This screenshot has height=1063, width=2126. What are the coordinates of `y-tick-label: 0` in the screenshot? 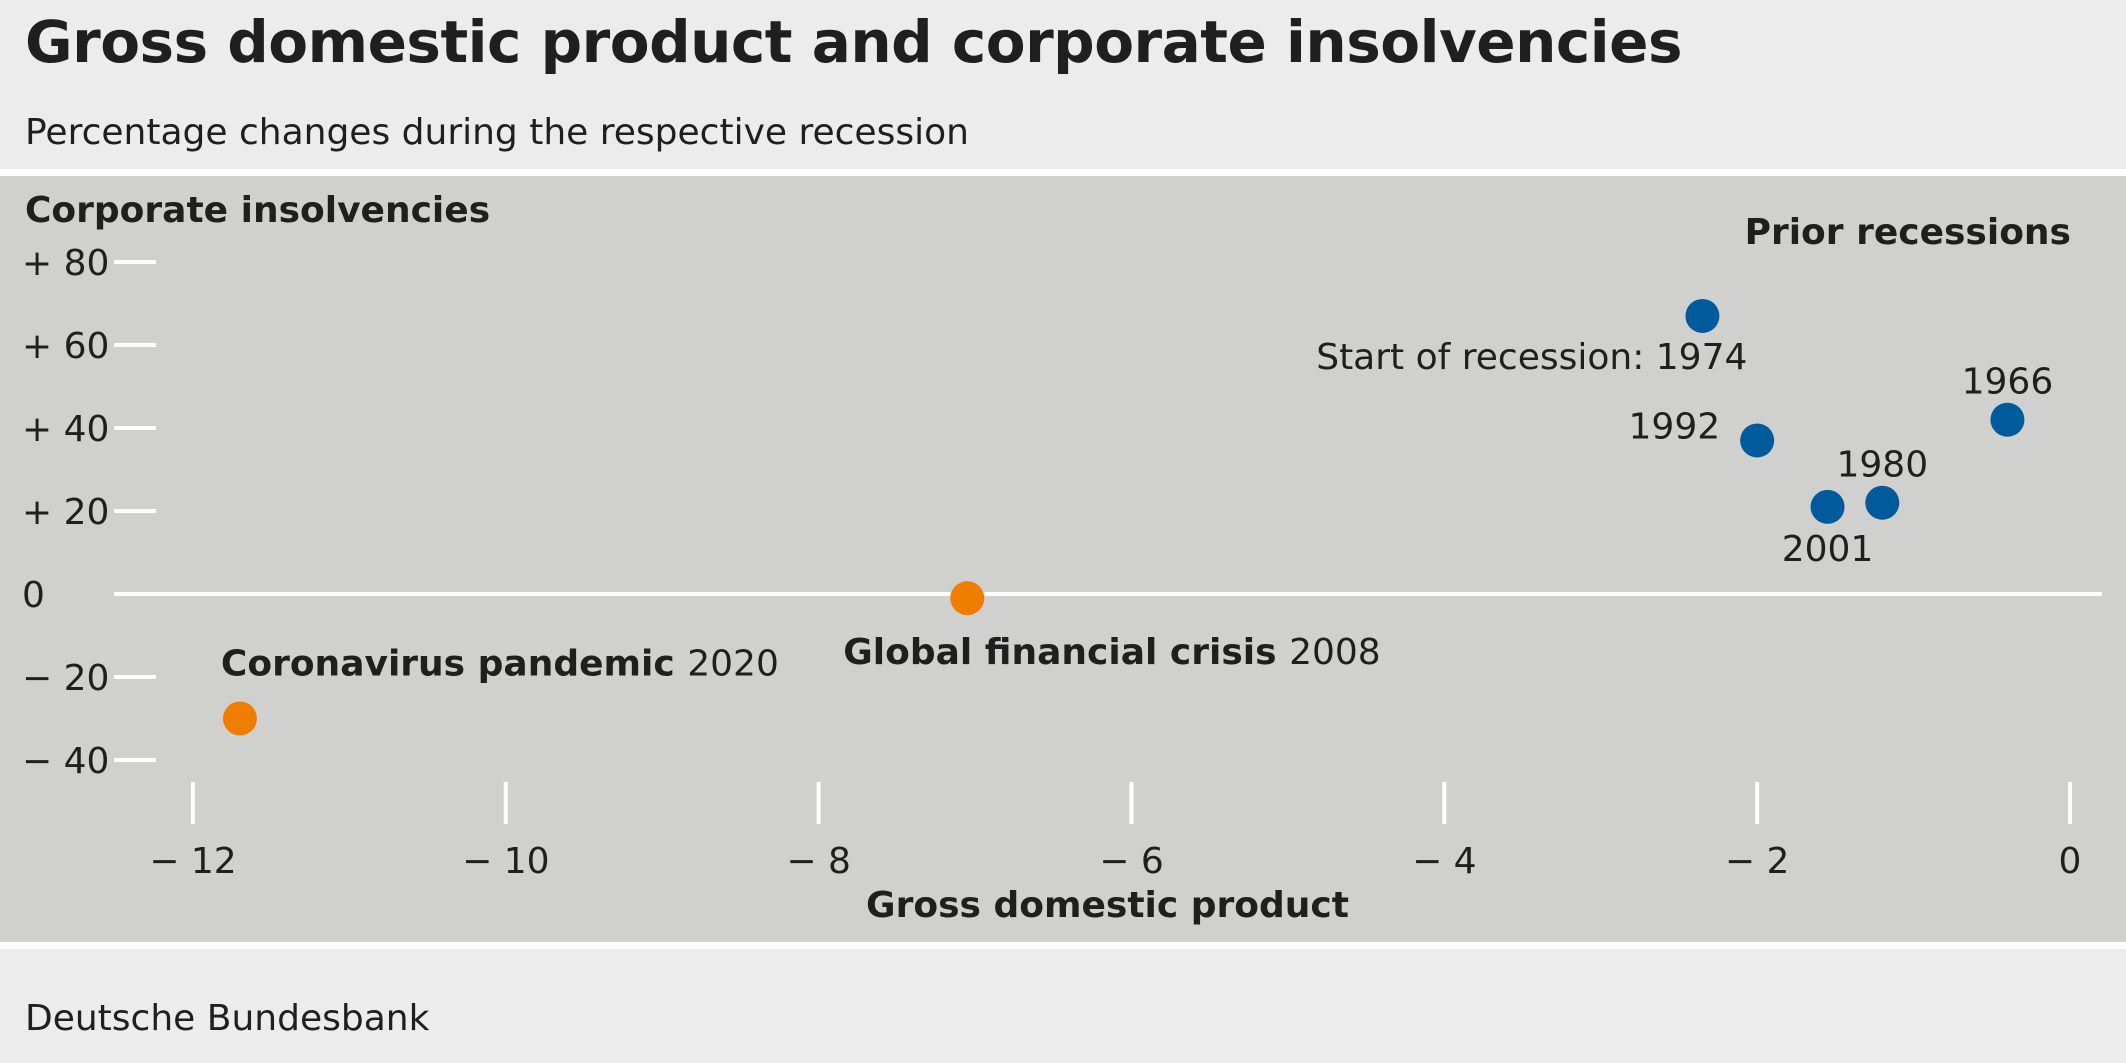 It's located at (33, 595).